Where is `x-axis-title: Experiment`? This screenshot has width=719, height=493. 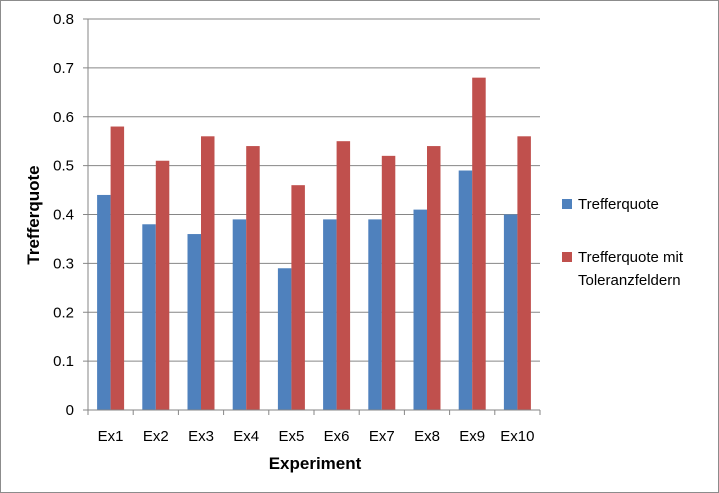 x-axis-title: Experiment is located at coordinates (315, 463).